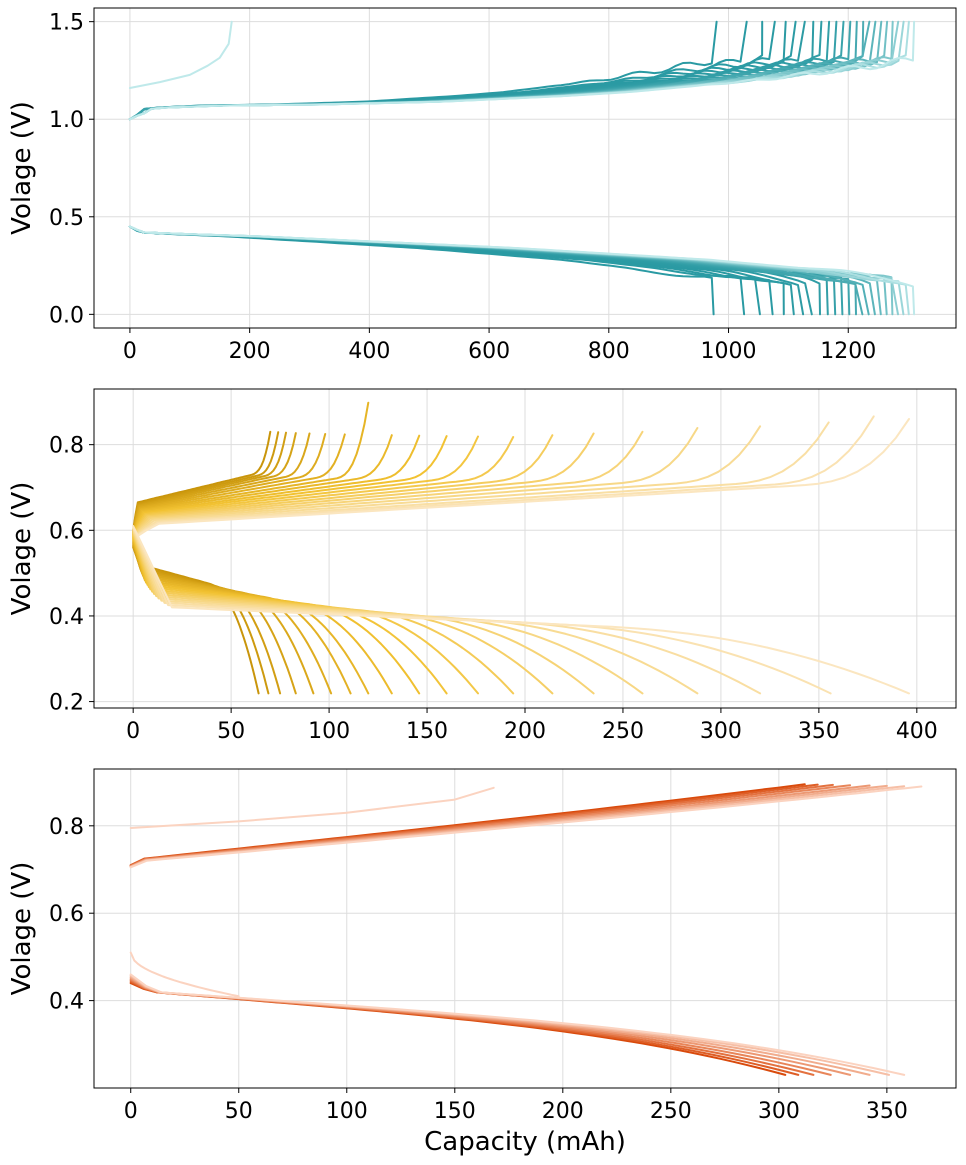 This screenshot has width=966, height=1165. I want to click on y-tick-label: 1.0, so click(66, 120).